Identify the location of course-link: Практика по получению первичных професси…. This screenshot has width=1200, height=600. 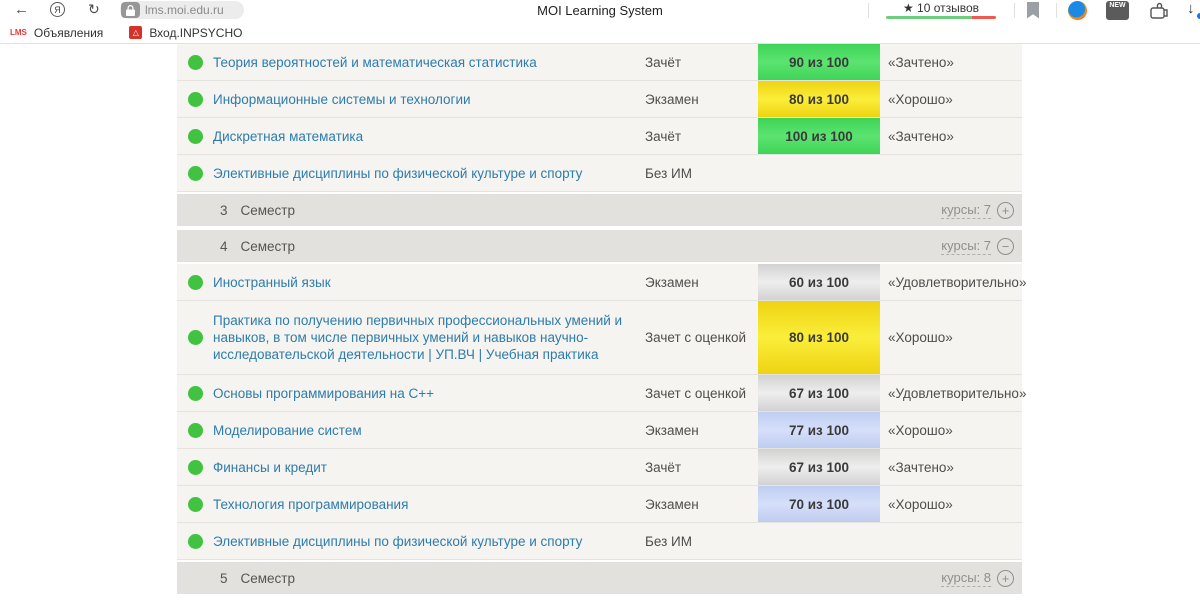
(418, 337).